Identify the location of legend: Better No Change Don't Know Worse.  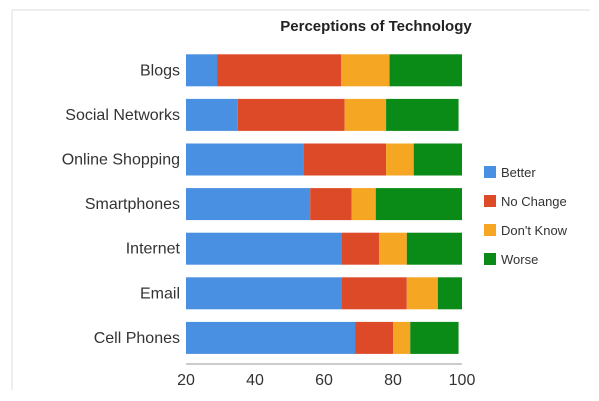
(526, 216).